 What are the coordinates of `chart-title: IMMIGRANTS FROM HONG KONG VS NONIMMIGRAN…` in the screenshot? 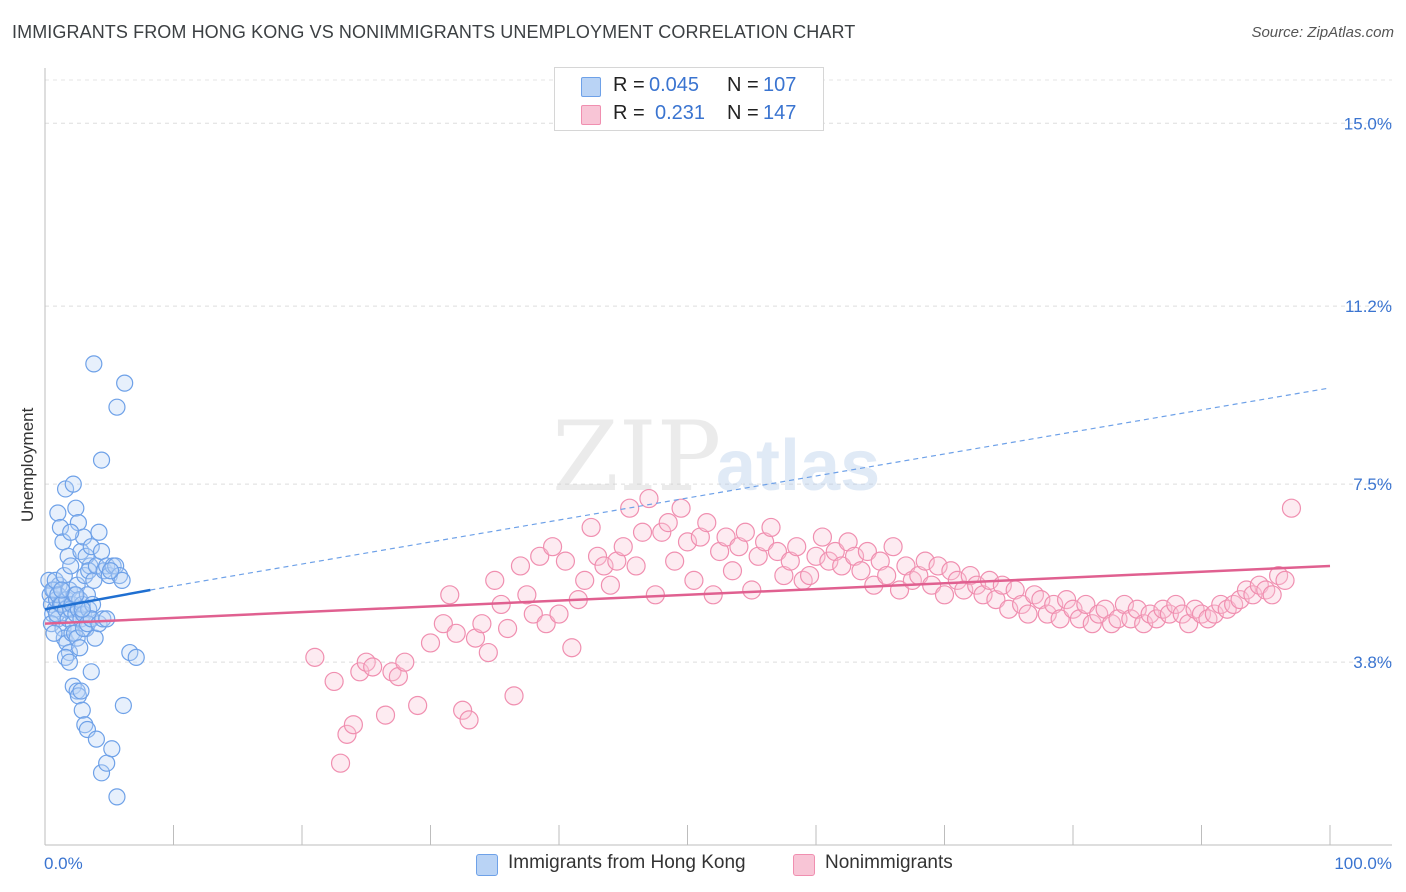 It's located at (434, 32).